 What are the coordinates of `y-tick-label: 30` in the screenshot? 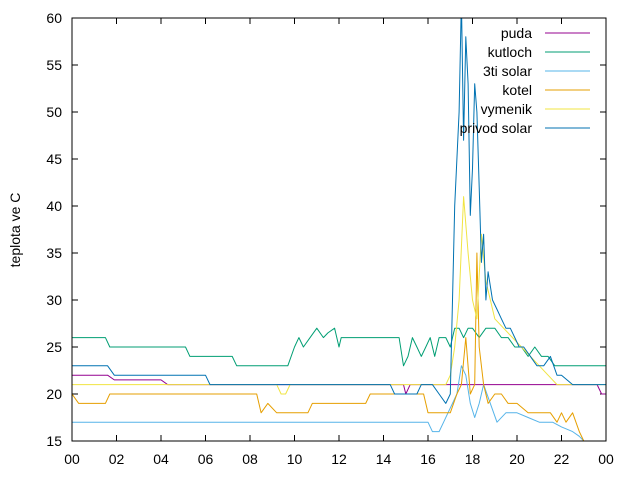 It's located at (54, 300).